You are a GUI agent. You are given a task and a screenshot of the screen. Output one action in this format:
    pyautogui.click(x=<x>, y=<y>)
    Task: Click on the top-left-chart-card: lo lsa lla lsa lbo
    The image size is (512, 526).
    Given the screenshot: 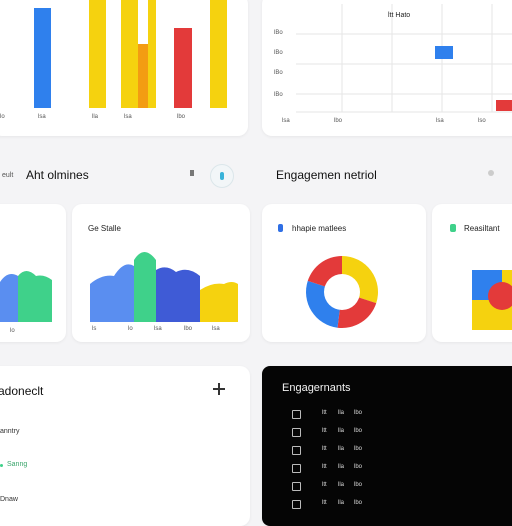 What is the action you would take?
    pyautogui.click(x=124, y=68)
    